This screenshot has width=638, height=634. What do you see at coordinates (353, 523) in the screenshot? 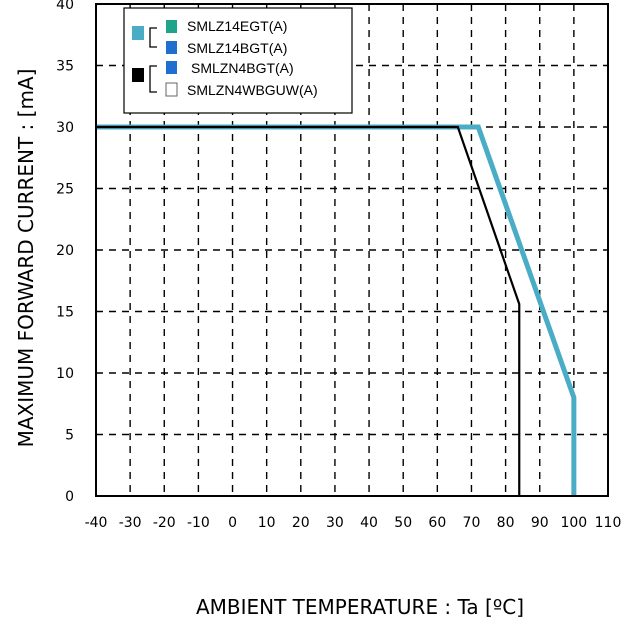
I see `x-tick-labels: -40 -30 -20 -10 0 10 20 30 40 50 60 70 80 90 100 110` at bounding box center [353, 523].